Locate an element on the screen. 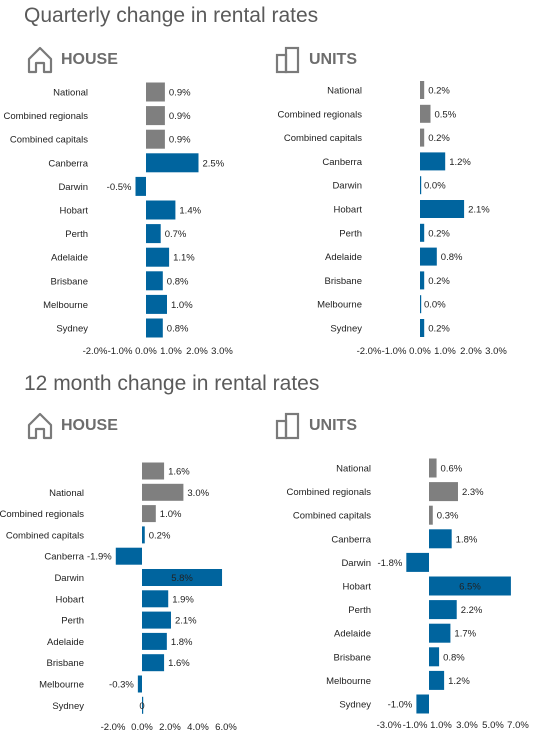 The width and height of the screenshot is (534, 738). data-label: 2.1% is located at coordinates (479, 210).